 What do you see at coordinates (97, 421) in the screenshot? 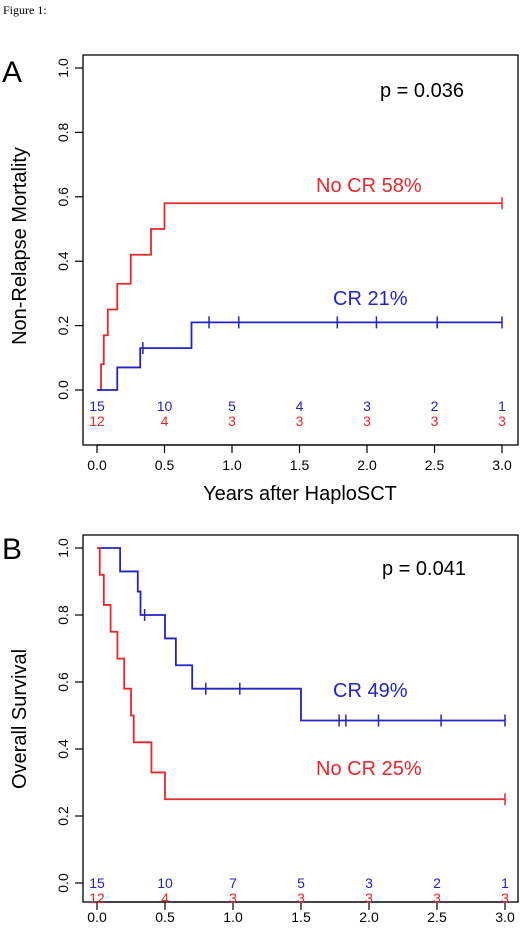
I see `panel-a-at-risk-count: 12` at bounding box center [97, 421].